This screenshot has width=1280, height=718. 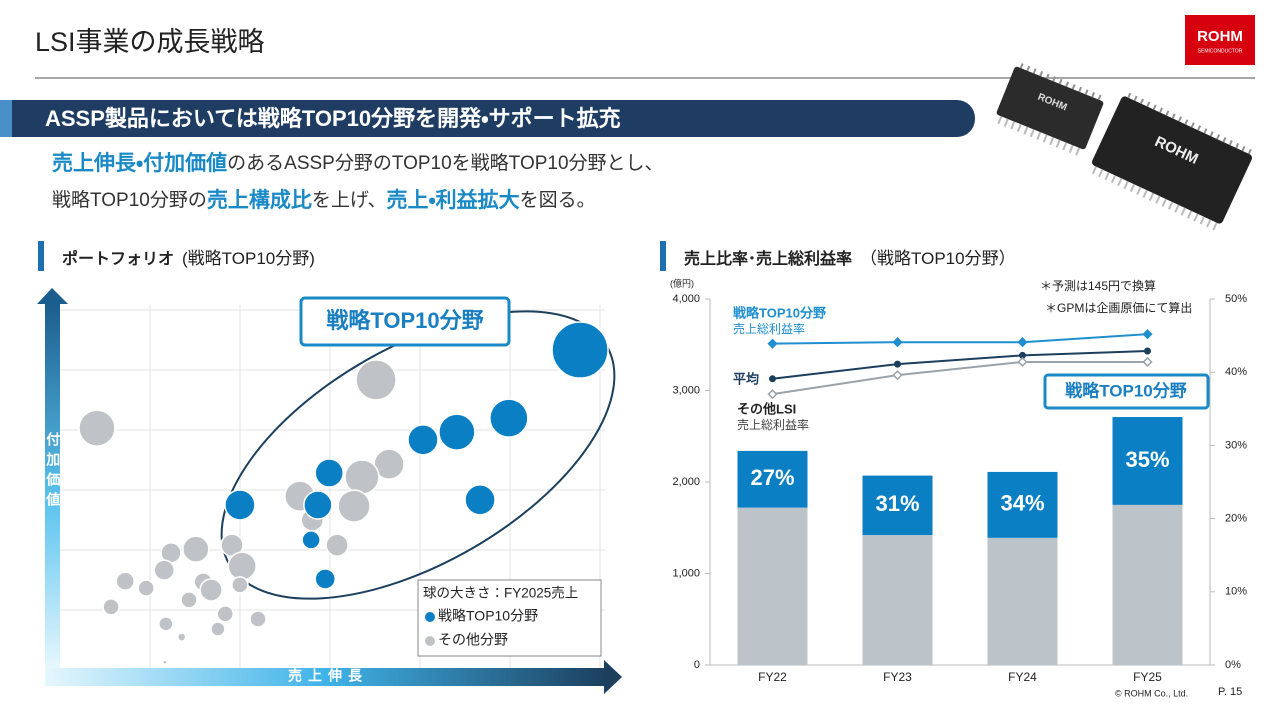 I want to click on callout-box, so click(x=1126, y=391).